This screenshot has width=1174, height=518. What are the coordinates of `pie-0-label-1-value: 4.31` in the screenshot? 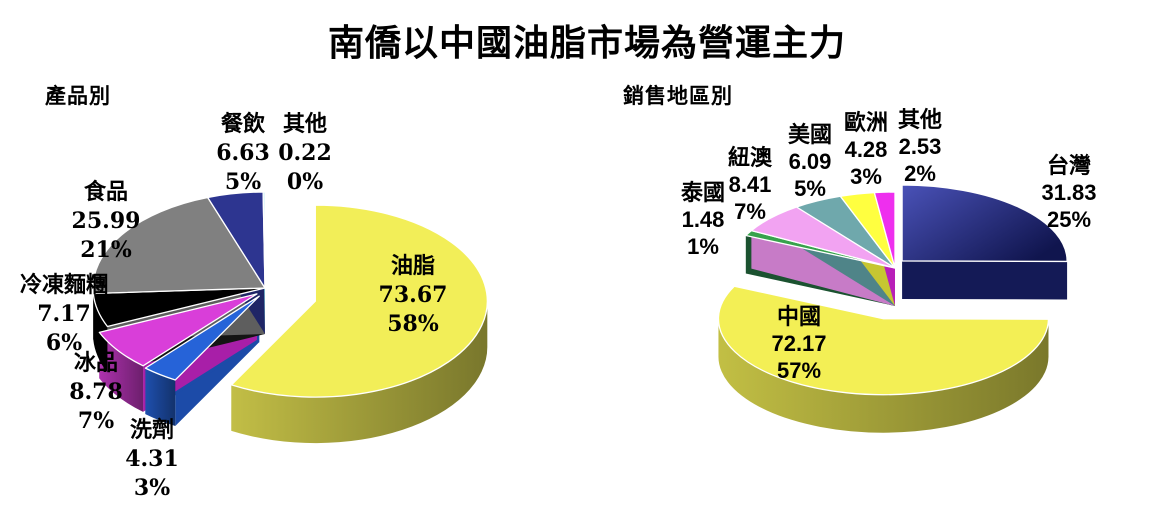 It's located at (152, 459).